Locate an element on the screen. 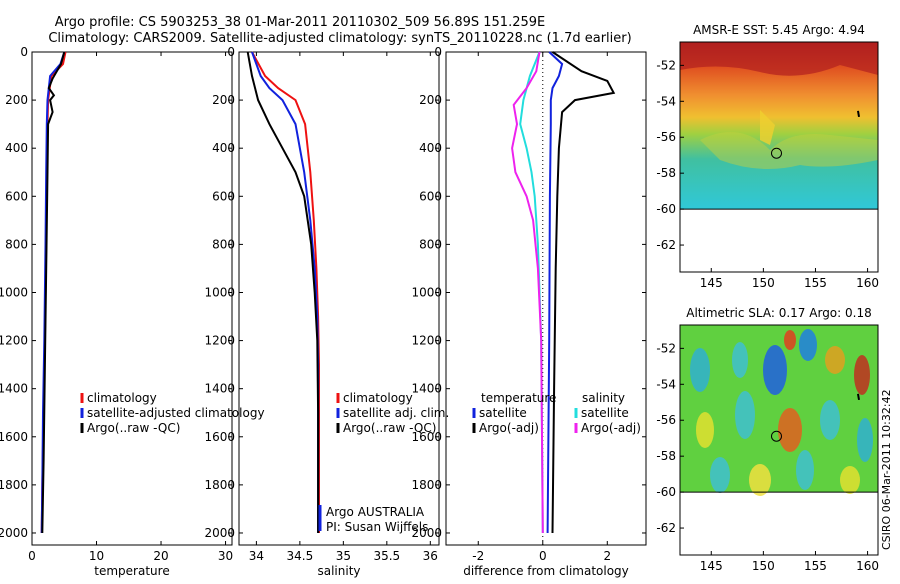 Image resolution: width=900 pixels, height=584 pixels. map-title: AMSR-E SST: 5.45 Argo: 4.94 is located at coordinates (779, 30).